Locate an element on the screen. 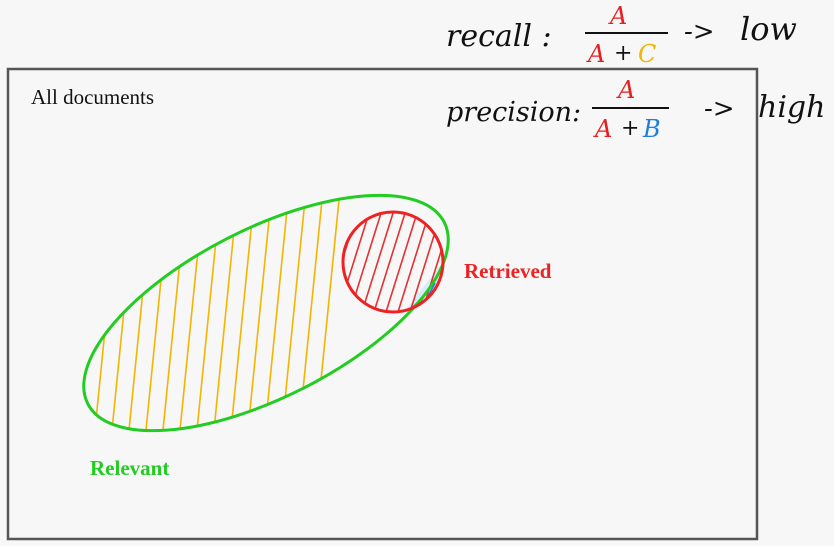  recall-denominator-left: A is located at coordinates (595, 54).